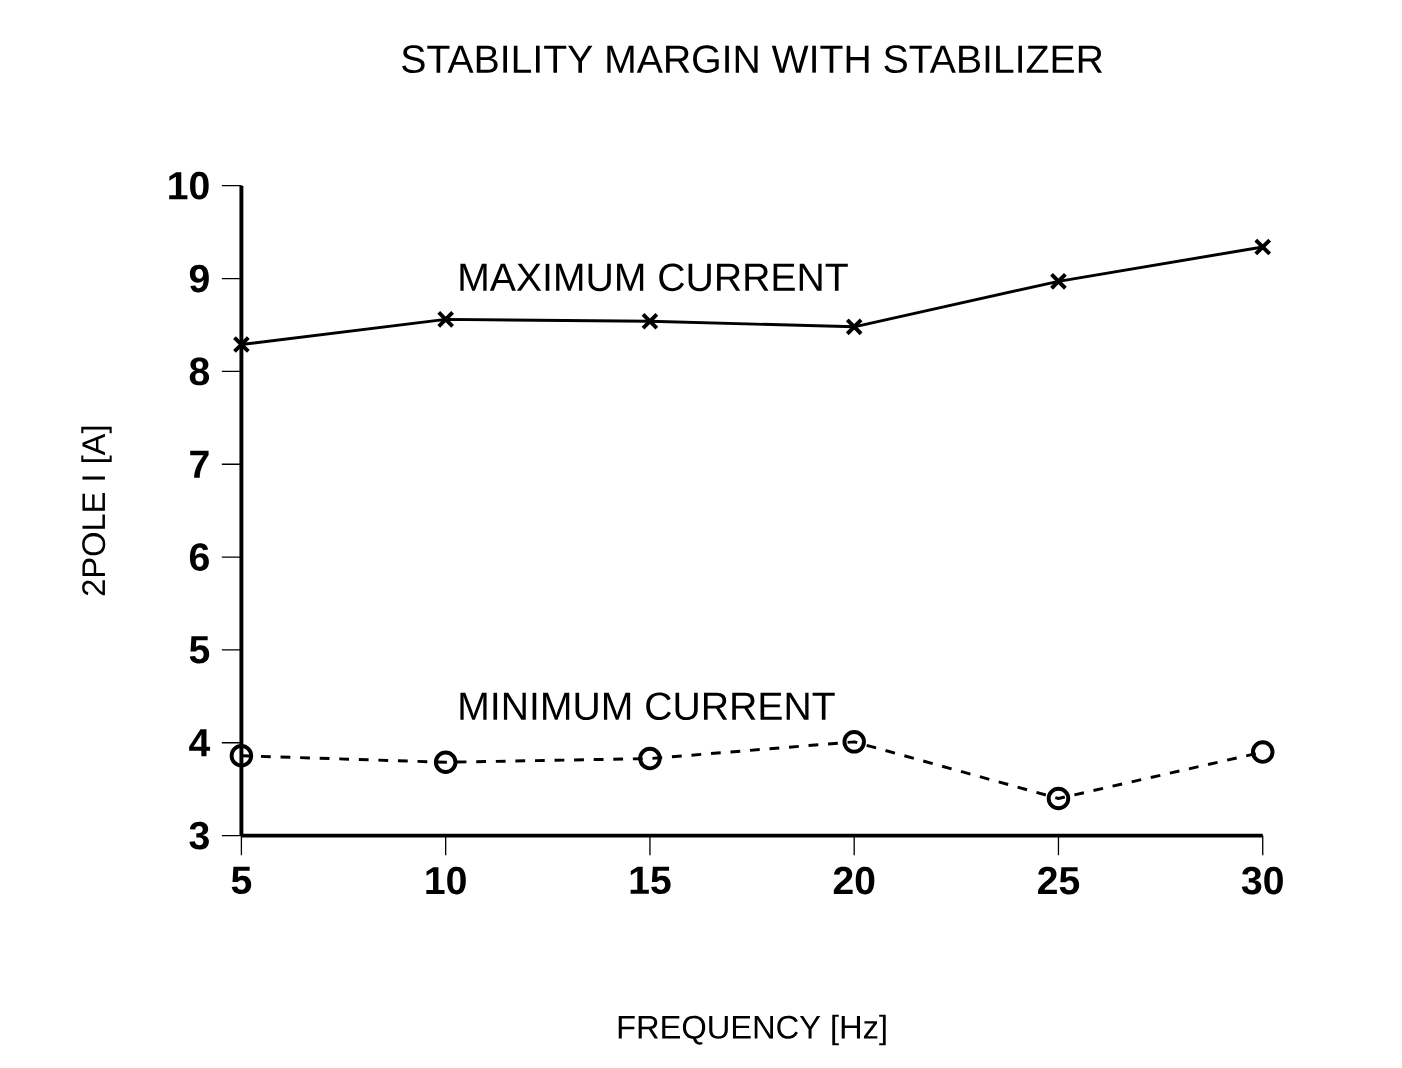 This screenshot has width=1402, height=1068. What do you see at coordinates (854, 880) in the screenshot?
I see `x-tick-label: 20` at bounding box center [854, 880].